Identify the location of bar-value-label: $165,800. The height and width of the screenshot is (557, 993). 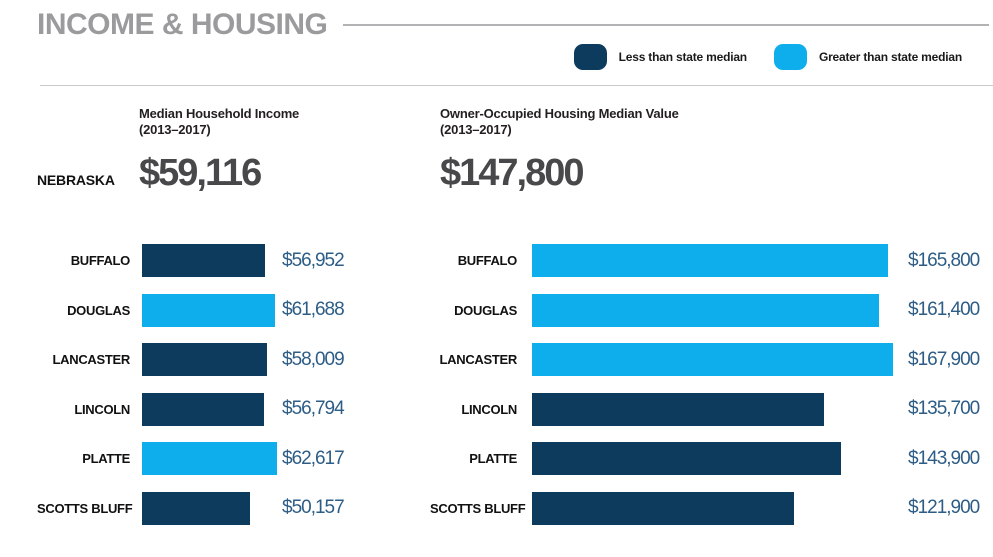
(944, 260).